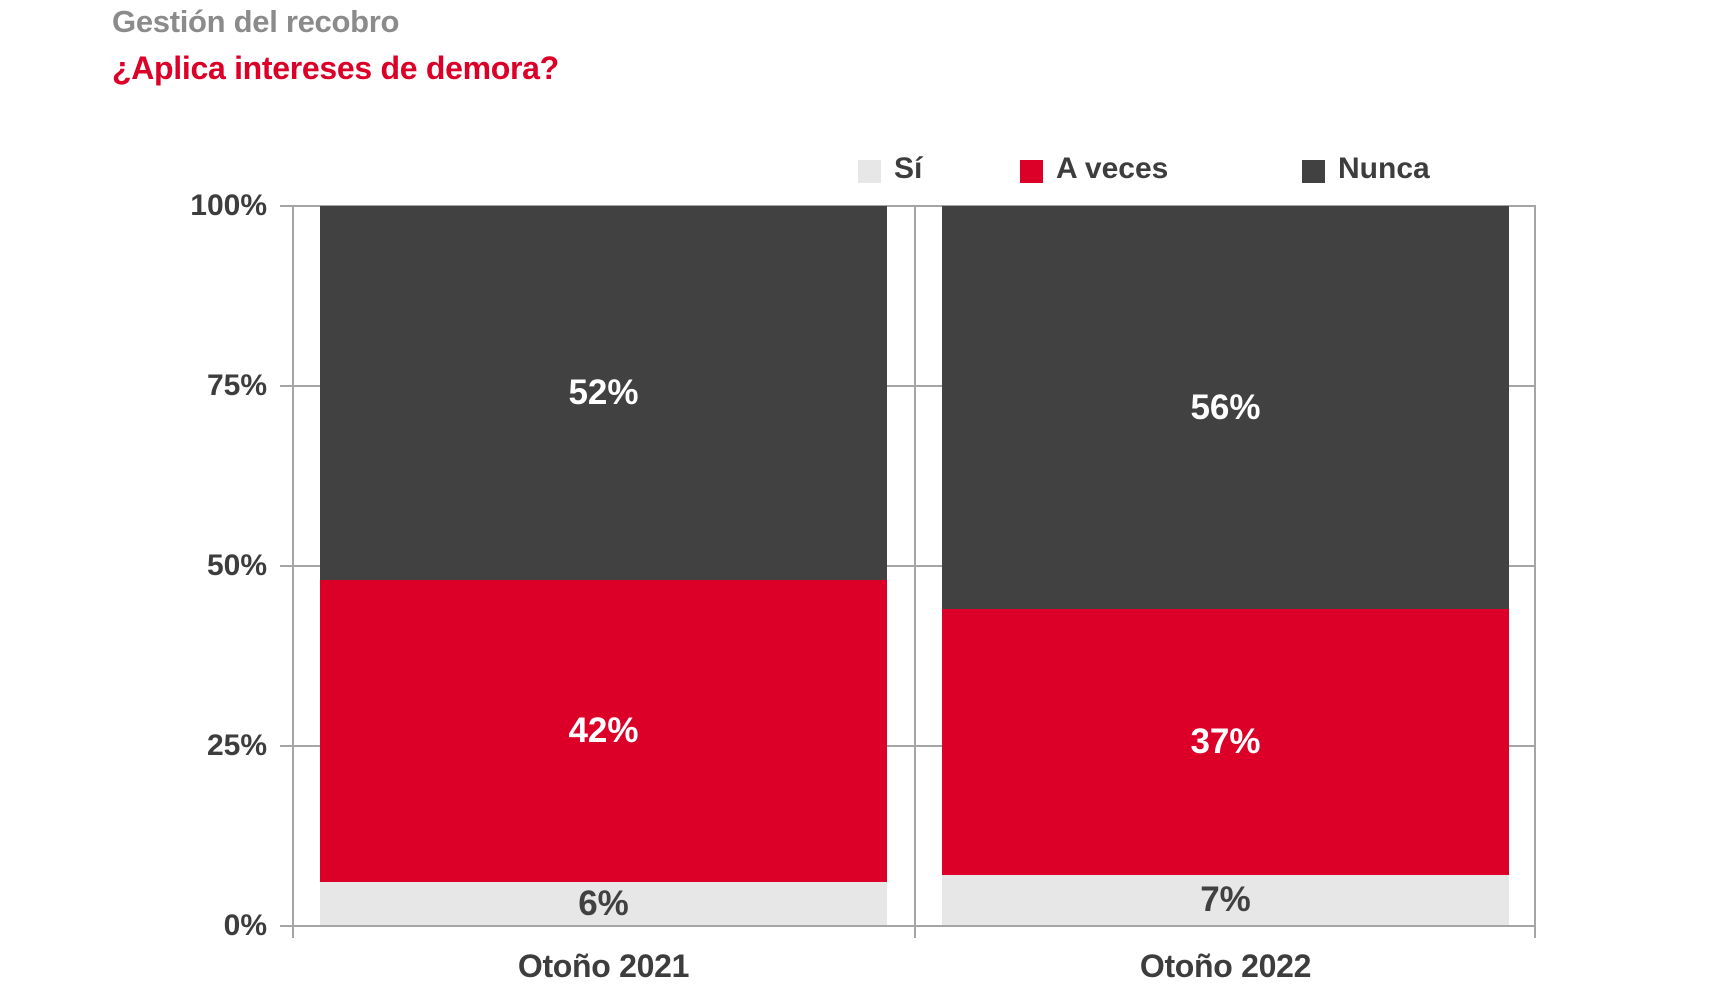 This screenshot has width=1733, height=1007. Describe the element at coordinates (236, 385) in the screenshot. I see `y-tick-label-75: 75%` at that location.